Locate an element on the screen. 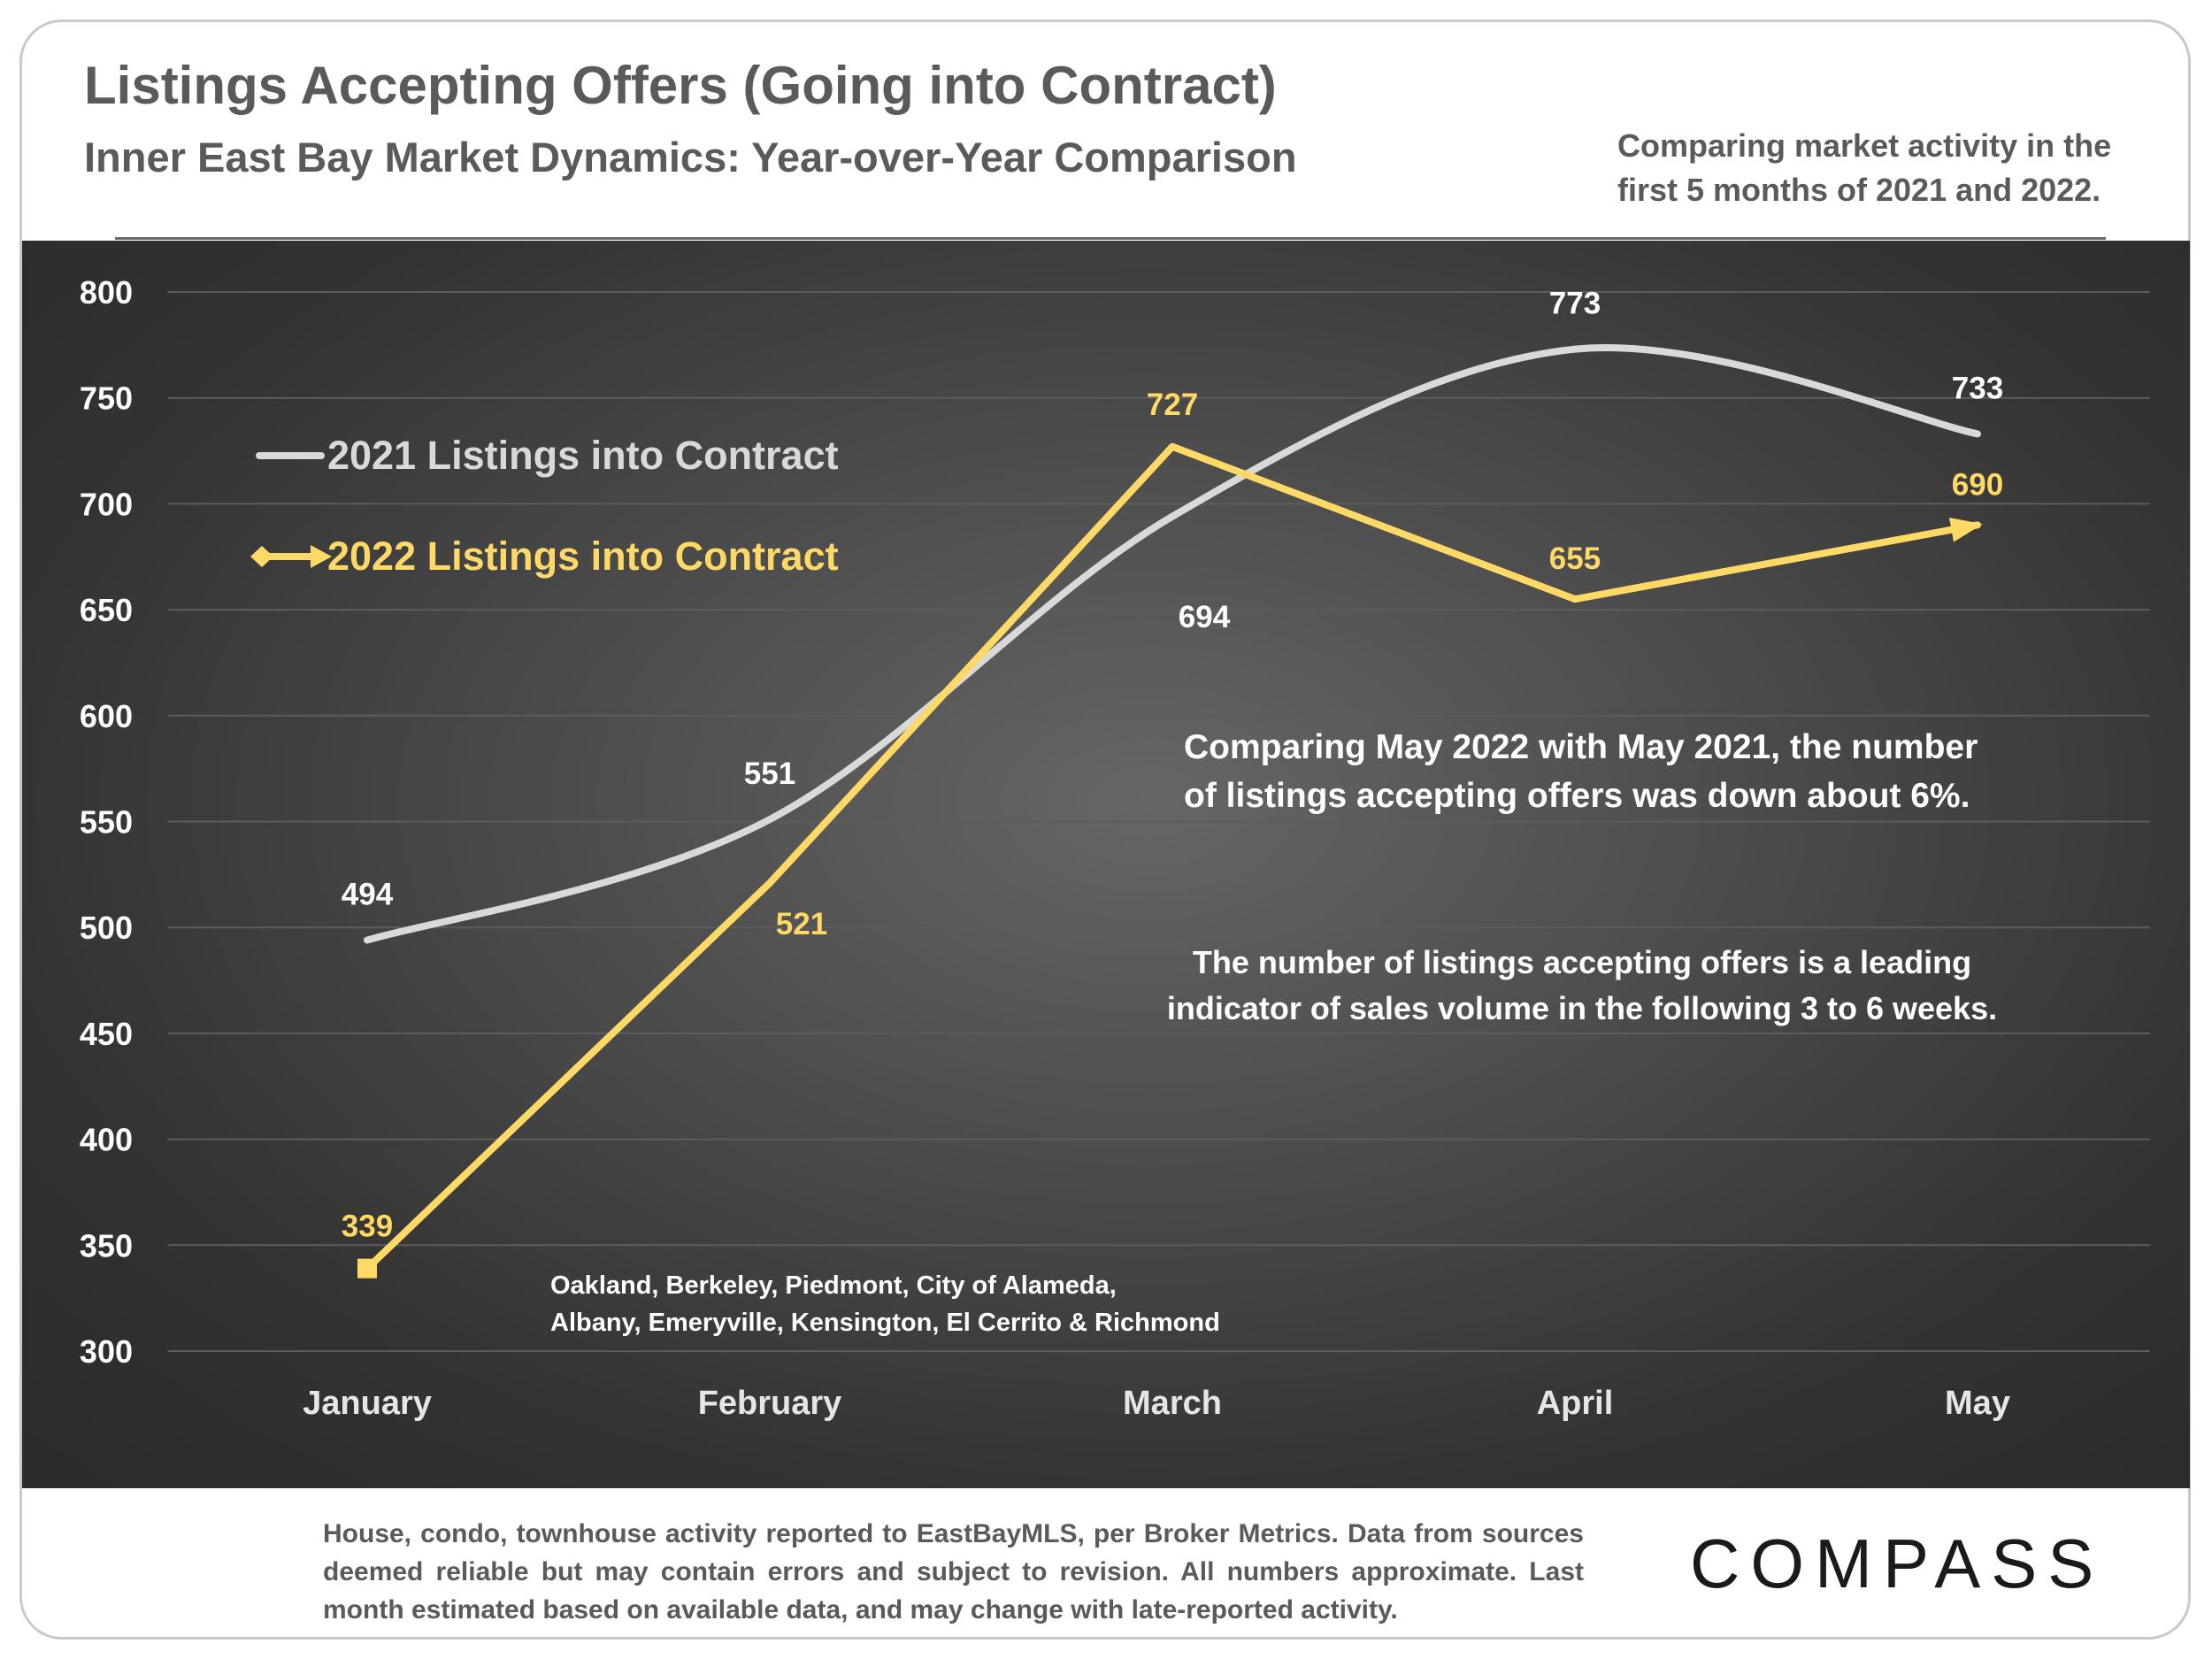 This screenshot has width=2212, height=1659. data-label-2021-january: 494 is located at coordinates (368, 895).